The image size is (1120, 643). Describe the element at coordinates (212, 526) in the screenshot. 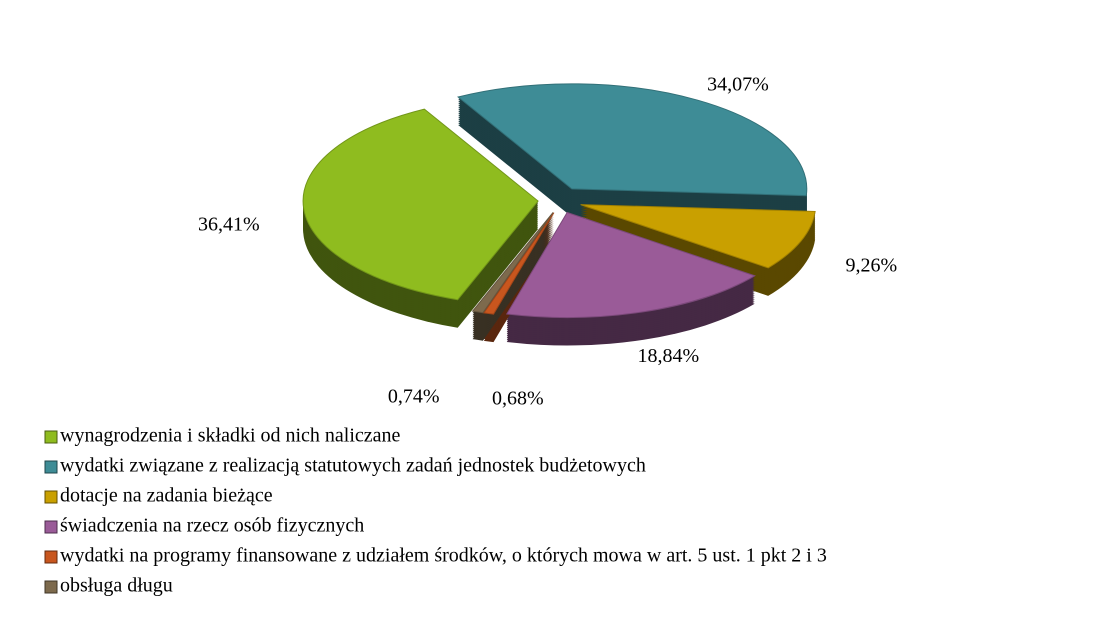

I see `legend-label: świadczenia na rzecz osób fizycznych` at that location.